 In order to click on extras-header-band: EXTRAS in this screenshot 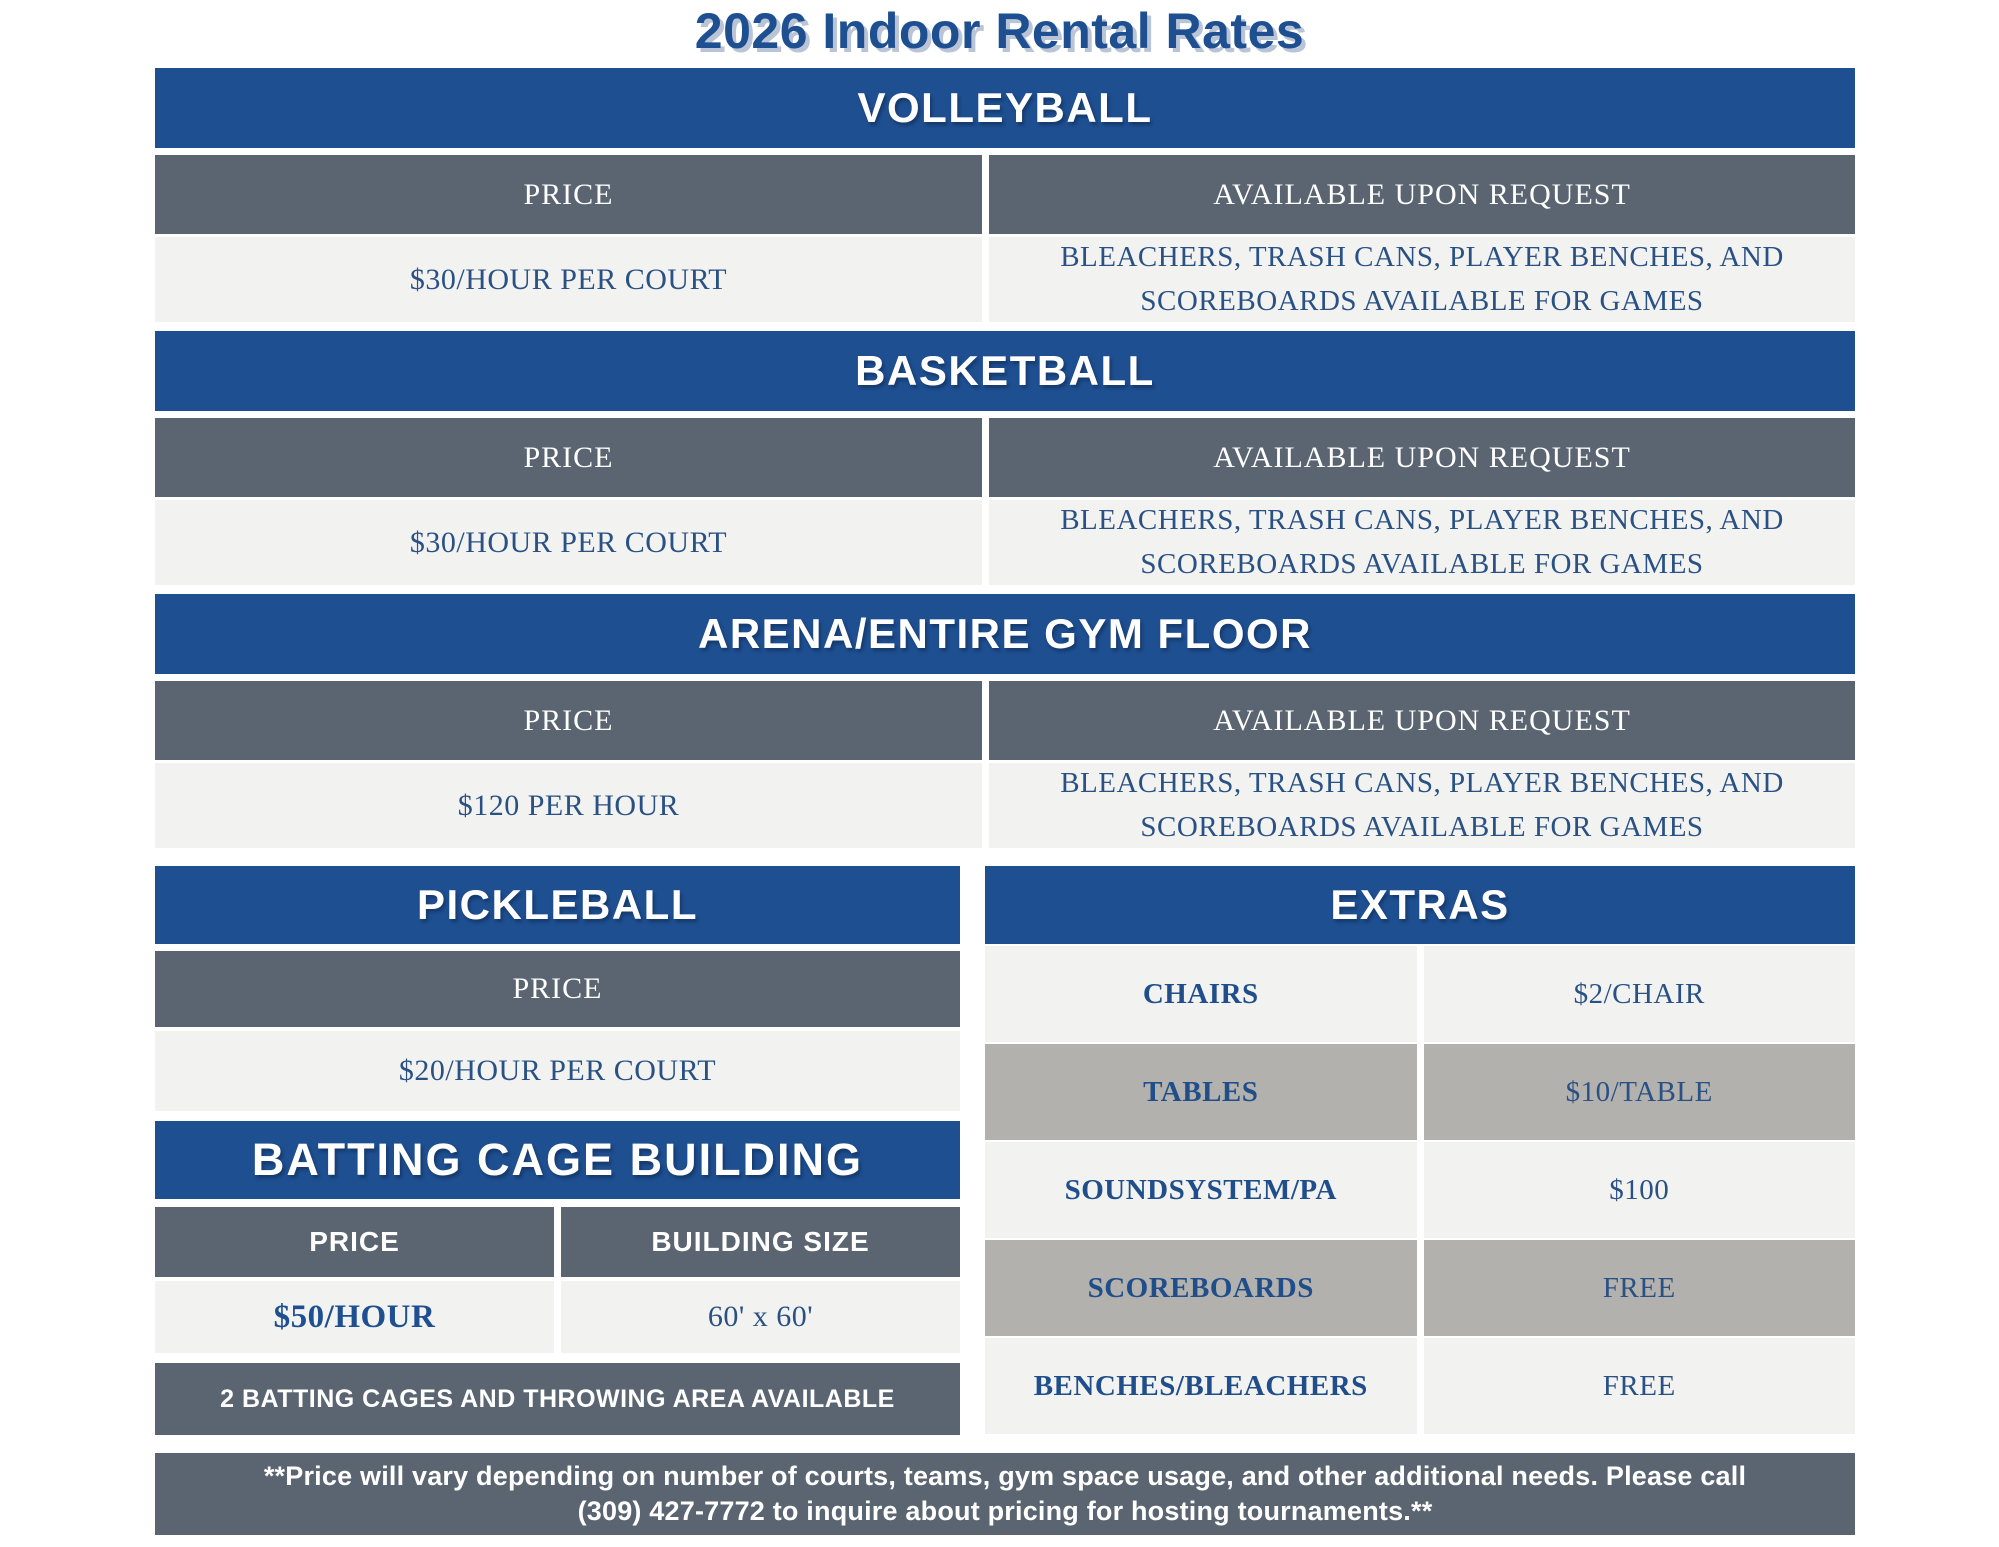, I will do `click(1420, 905)`.